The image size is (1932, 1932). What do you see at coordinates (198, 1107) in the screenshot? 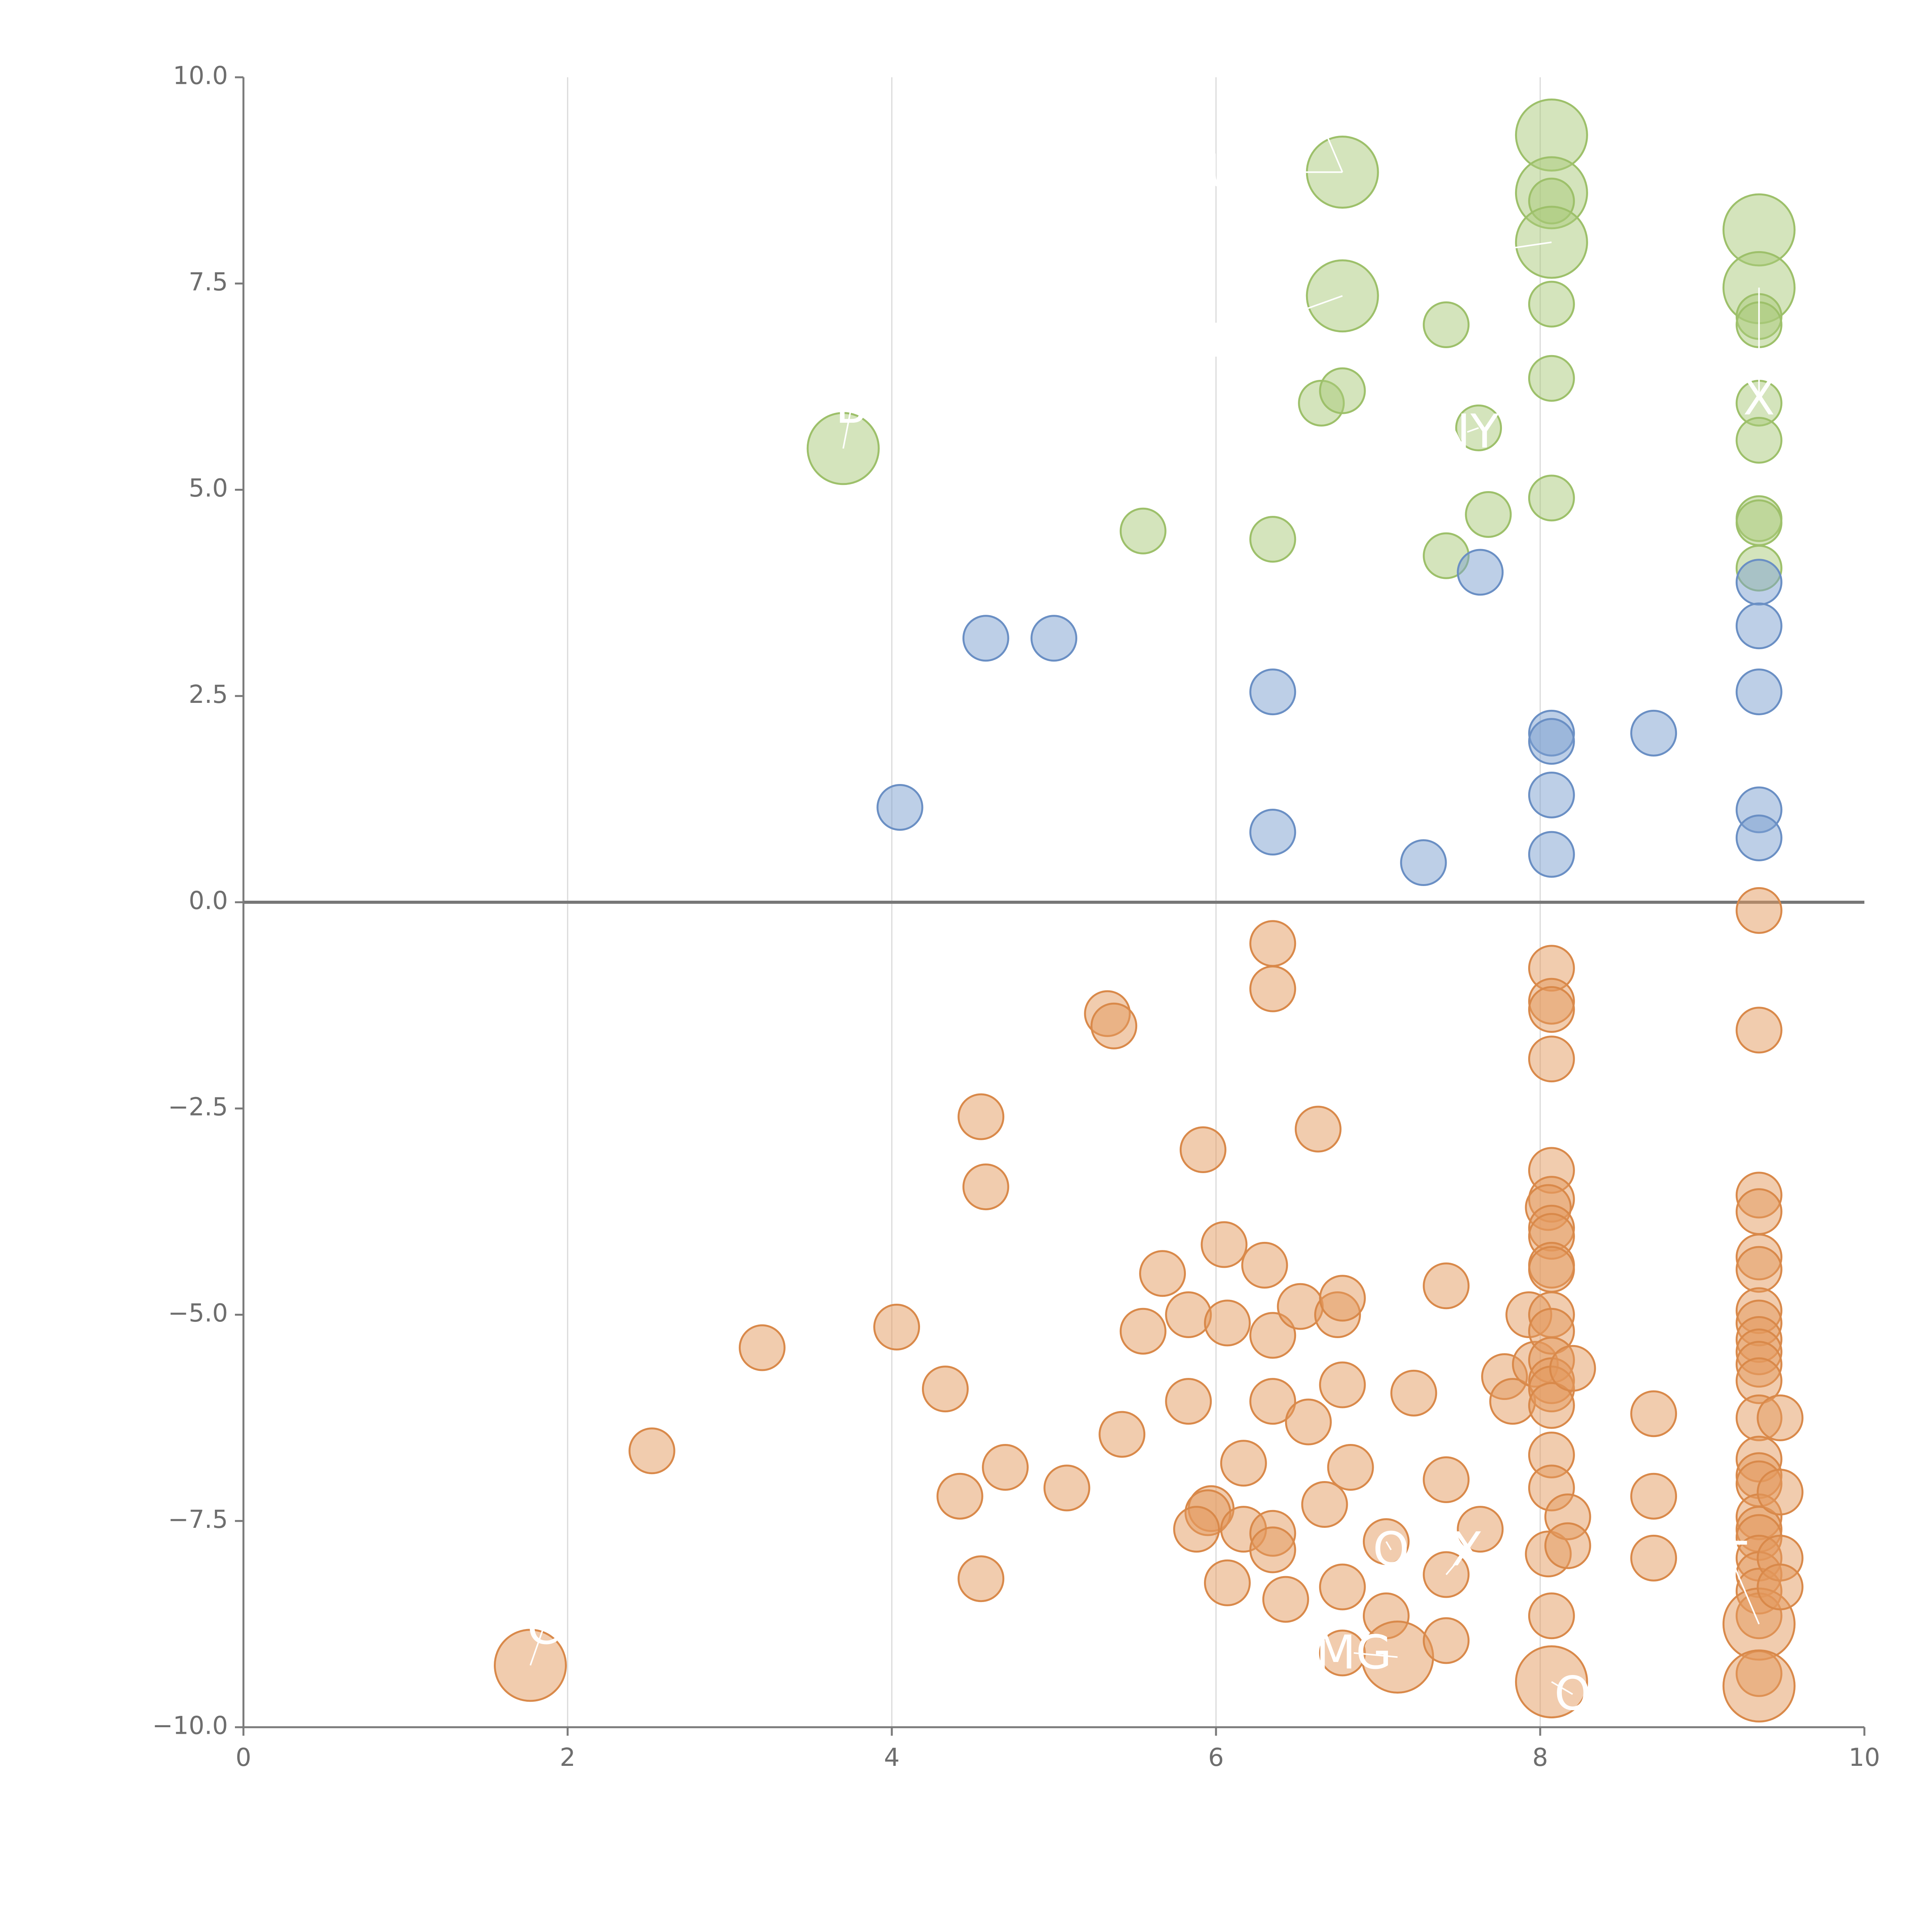
I see `y-tick-label: −2.5` at bounding box center [198, 1107].